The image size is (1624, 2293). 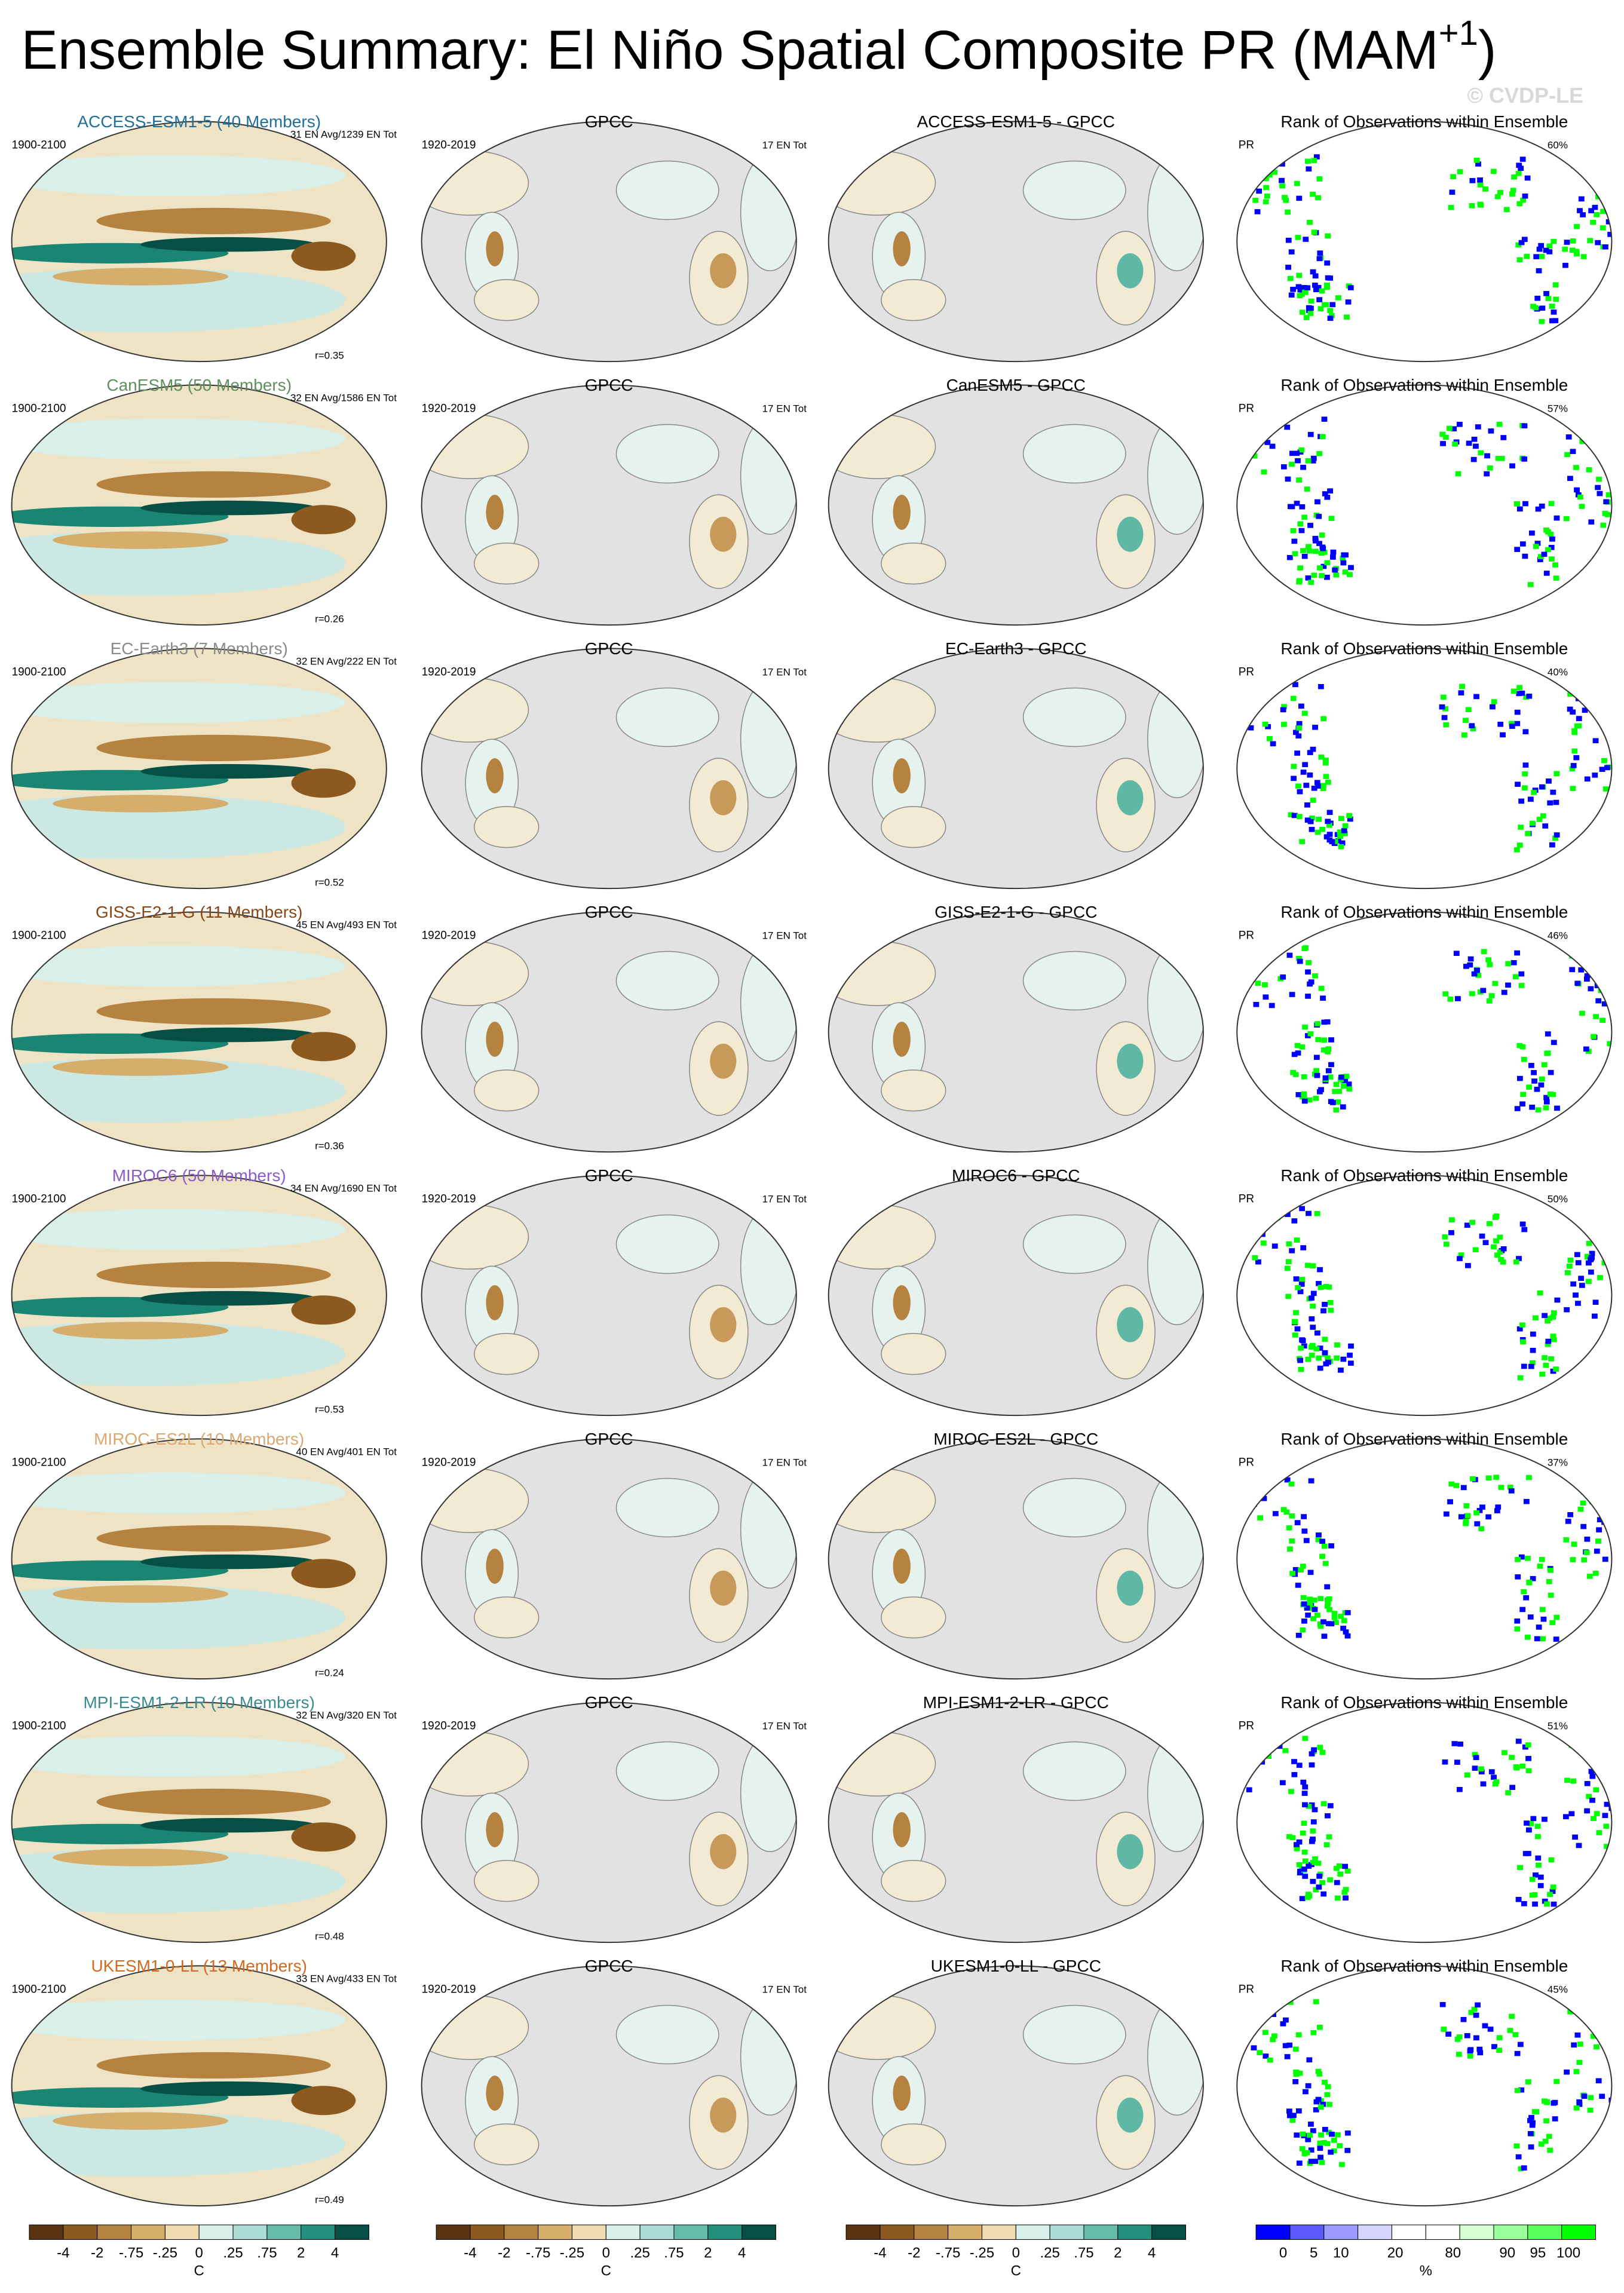 I want to click on colorbar-label: 20, so click(x=1395, y=2253).